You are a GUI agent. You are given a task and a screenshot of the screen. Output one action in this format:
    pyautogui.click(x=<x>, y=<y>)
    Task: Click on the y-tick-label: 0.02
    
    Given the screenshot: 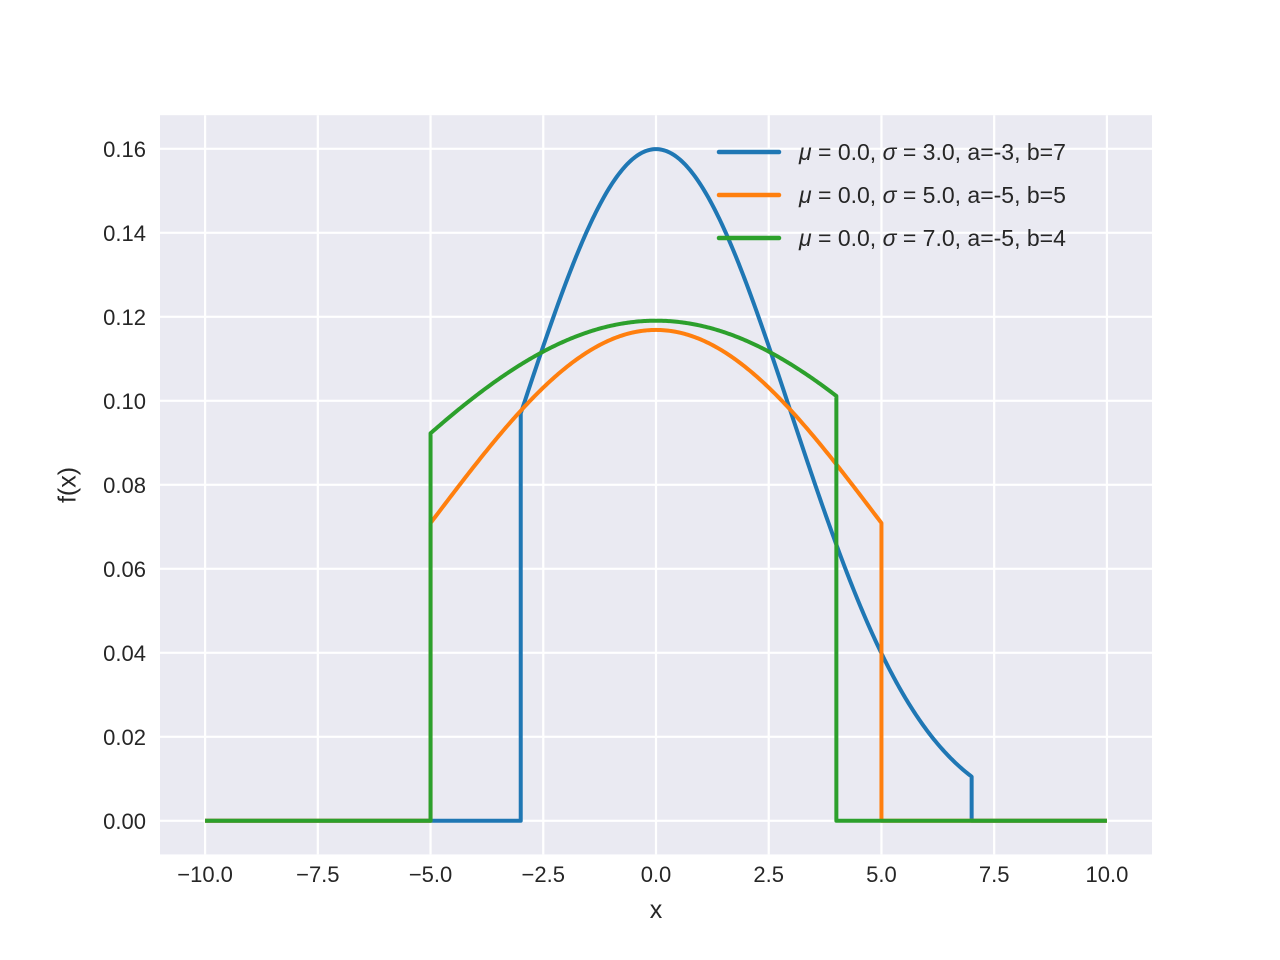 What is the action you would take?
    pyautogui.click(x=124, y=737)
    